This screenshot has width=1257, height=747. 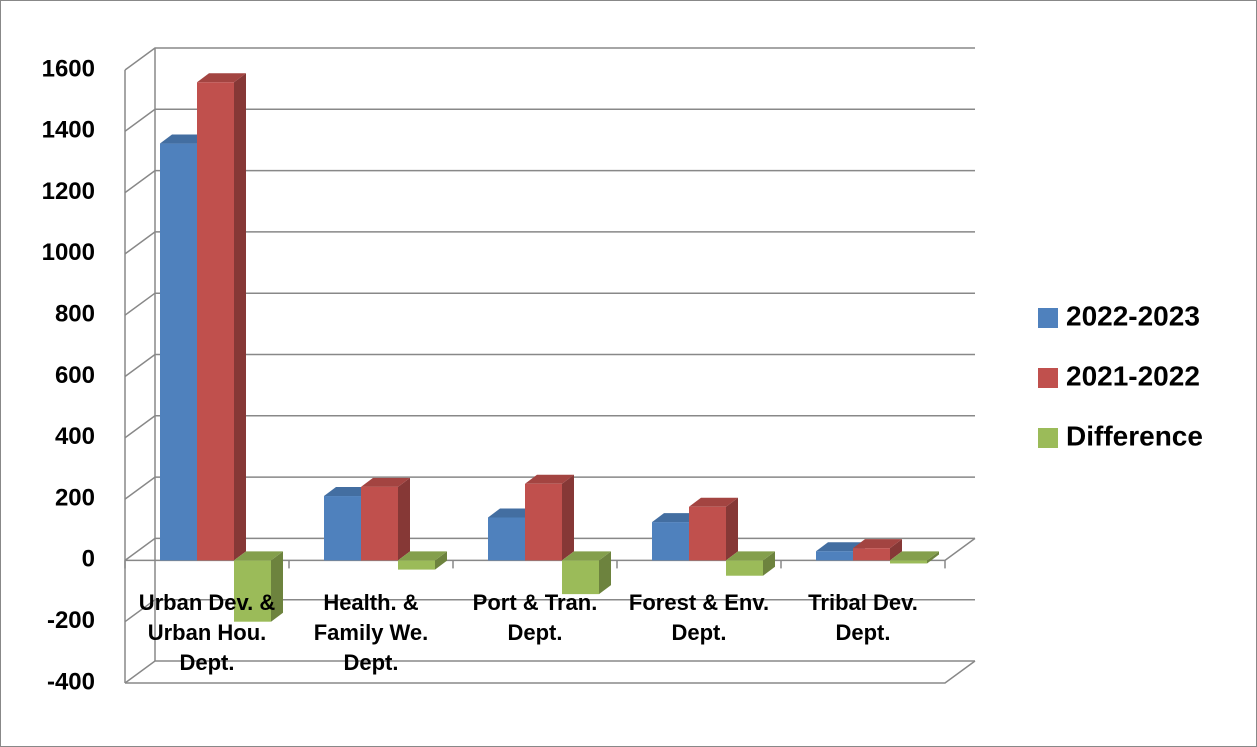 What do you see at coordinates (71, 681) in the screenshot?
I see `y-tick-label: -400` at bounding box center [71, 681].